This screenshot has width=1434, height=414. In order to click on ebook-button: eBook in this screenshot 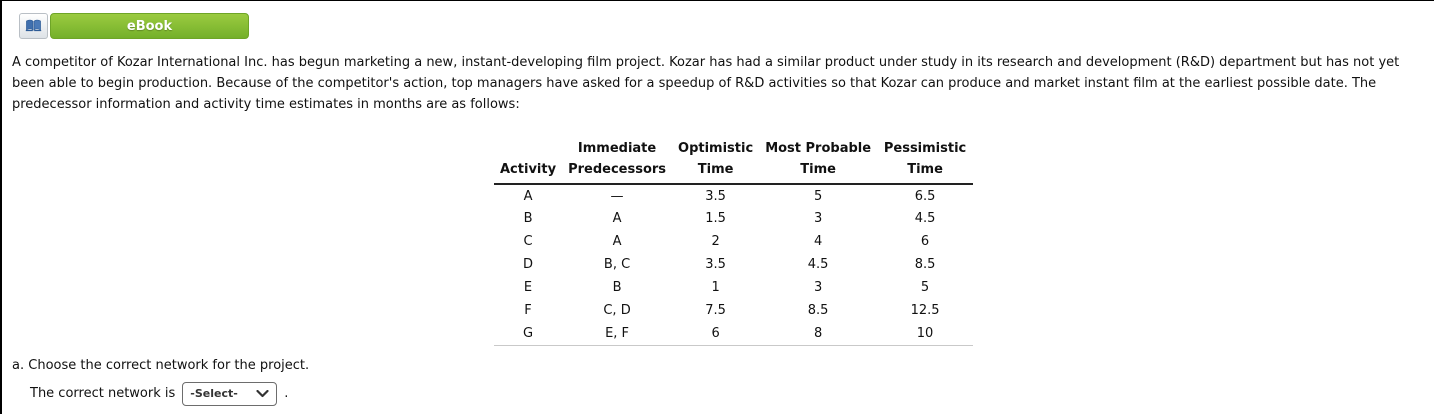, I will do `click(149, 26)`.